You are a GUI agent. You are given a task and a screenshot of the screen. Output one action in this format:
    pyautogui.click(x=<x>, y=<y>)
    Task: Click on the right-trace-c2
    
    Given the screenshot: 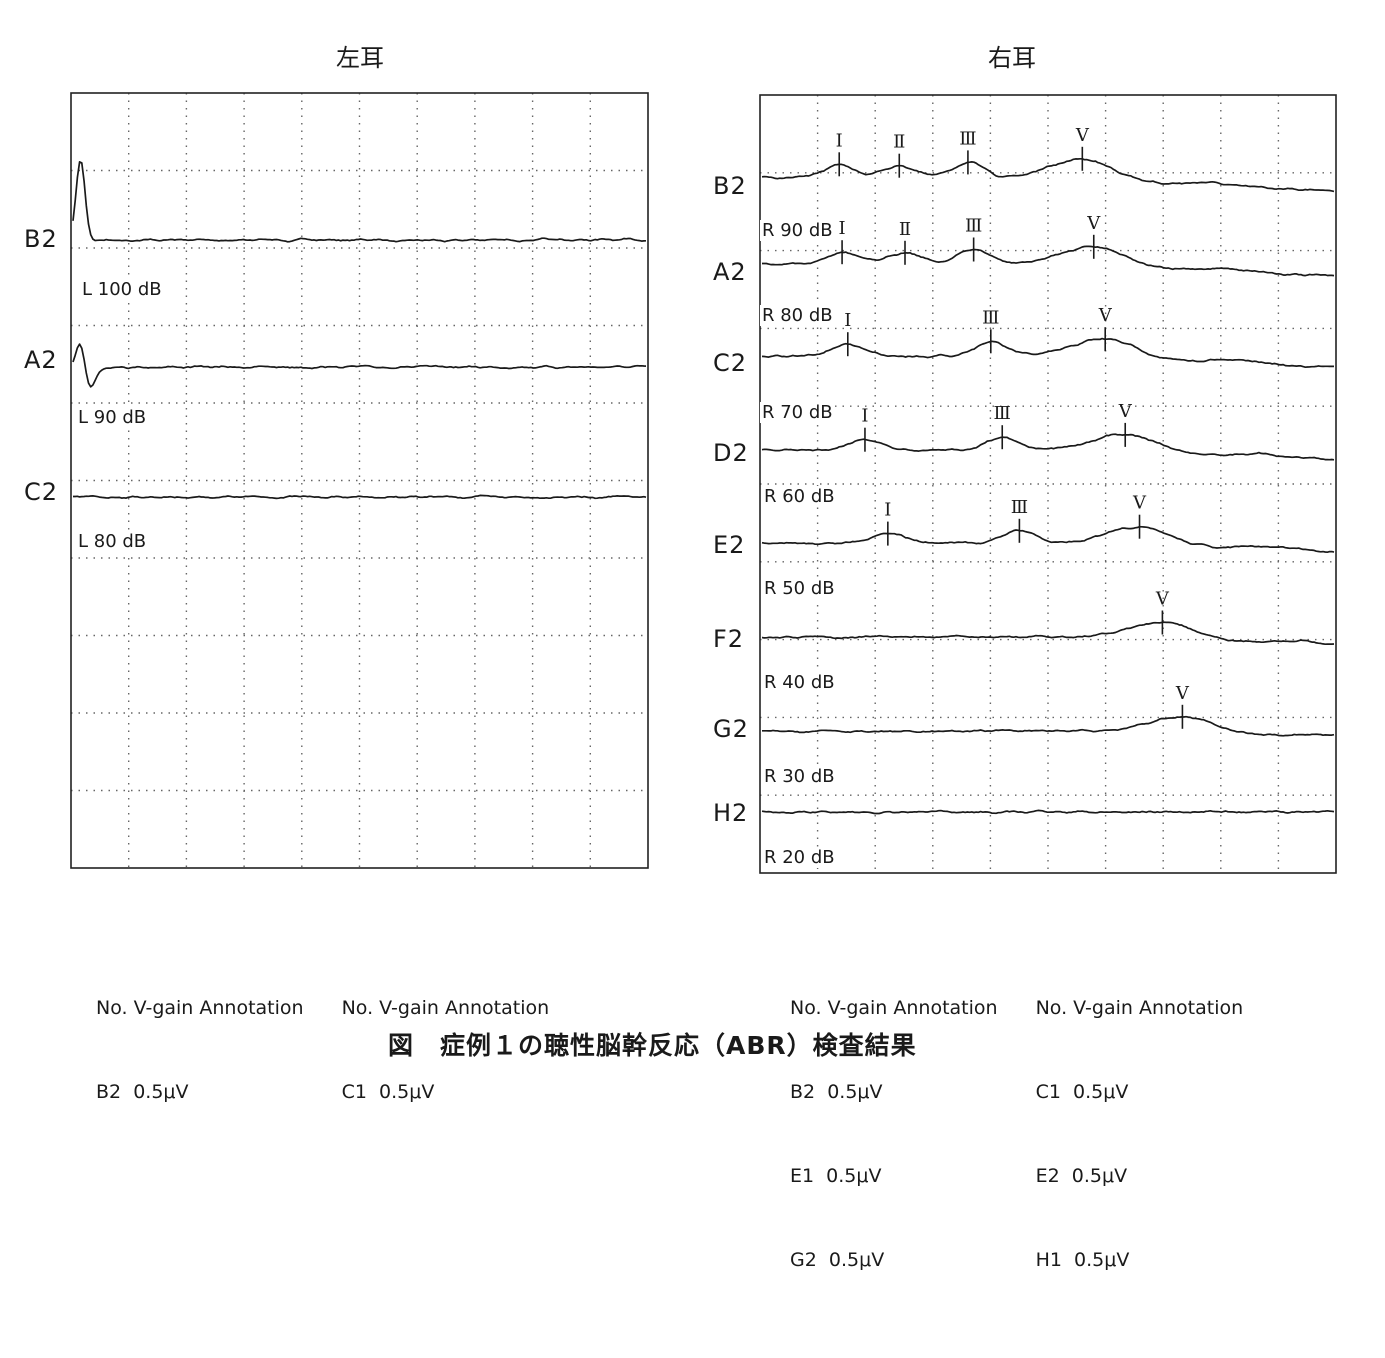 What is the action you would take?
    pyautogui.click(x=1048, y=353)
    